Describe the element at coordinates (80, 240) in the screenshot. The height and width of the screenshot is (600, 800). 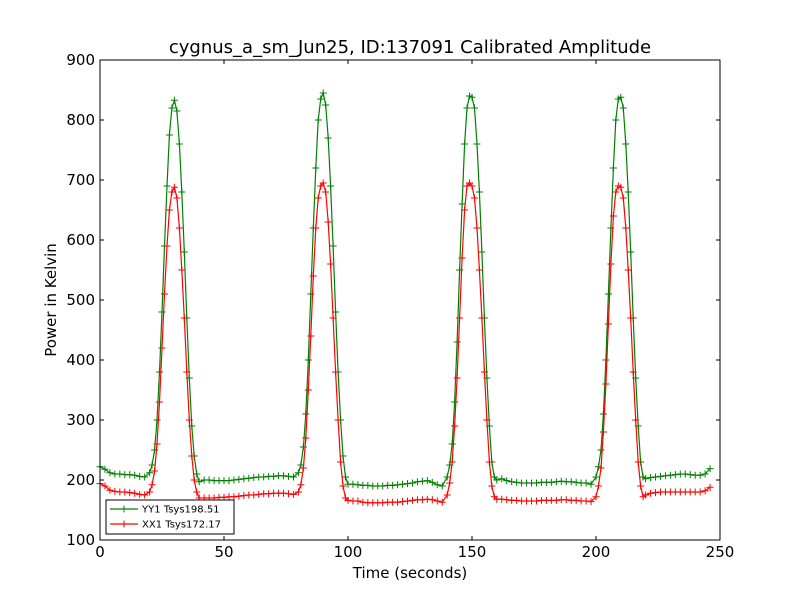
I see `y-tick-label: 600` at that location.